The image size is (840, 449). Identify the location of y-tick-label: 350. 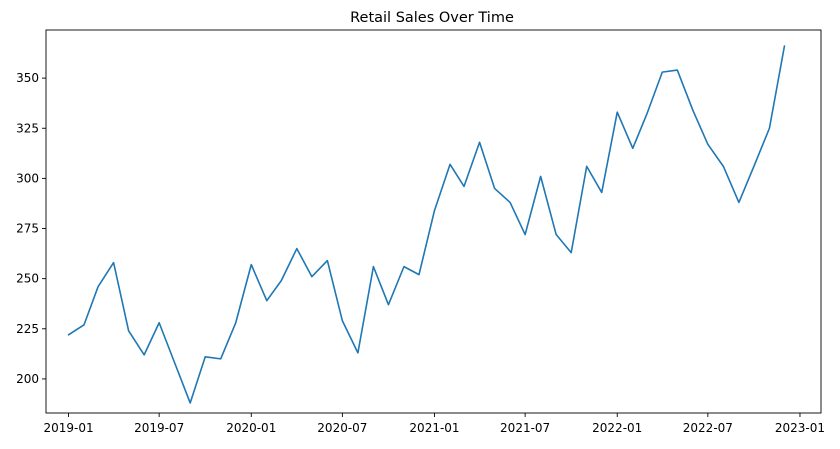
(27, 78).